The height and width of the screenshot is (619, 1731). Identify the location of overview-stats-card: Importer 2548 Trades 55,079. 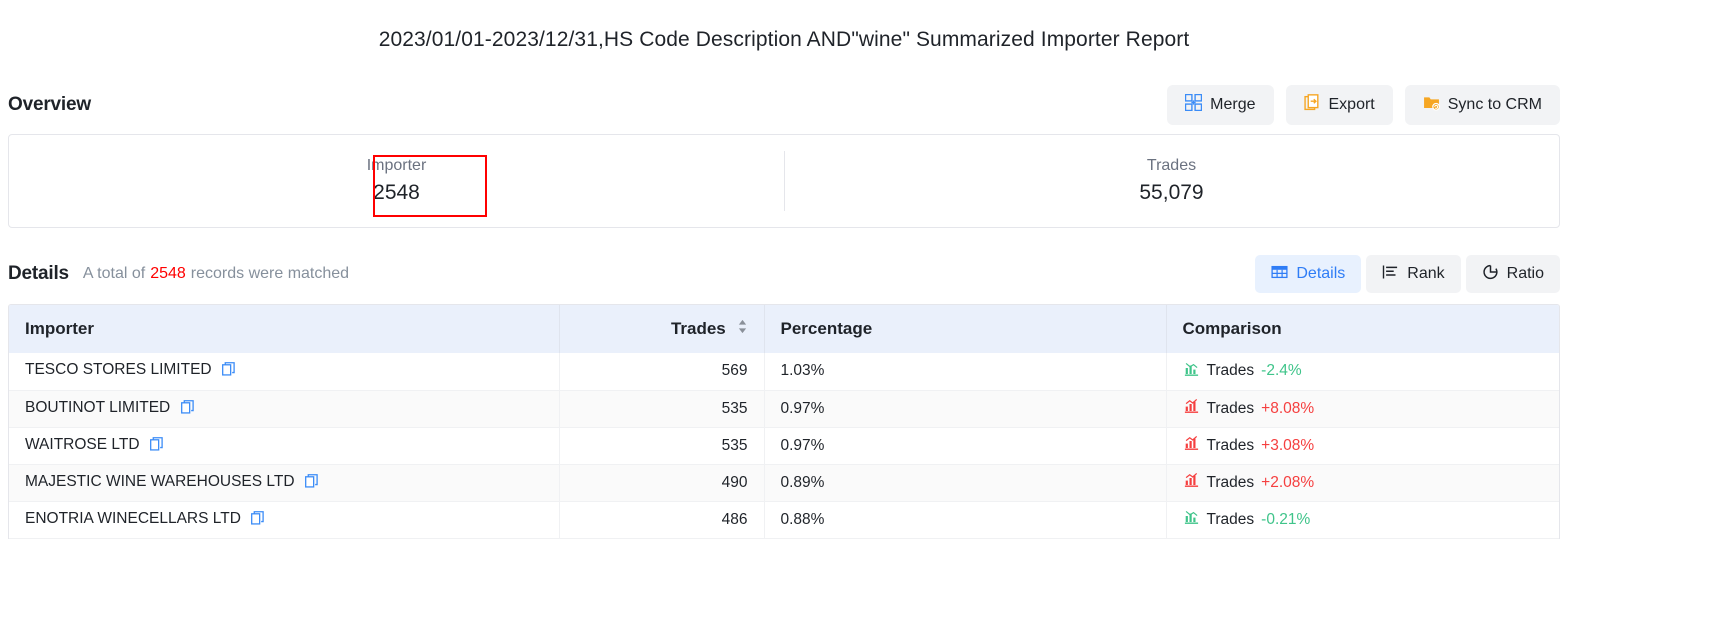
(784, 181).